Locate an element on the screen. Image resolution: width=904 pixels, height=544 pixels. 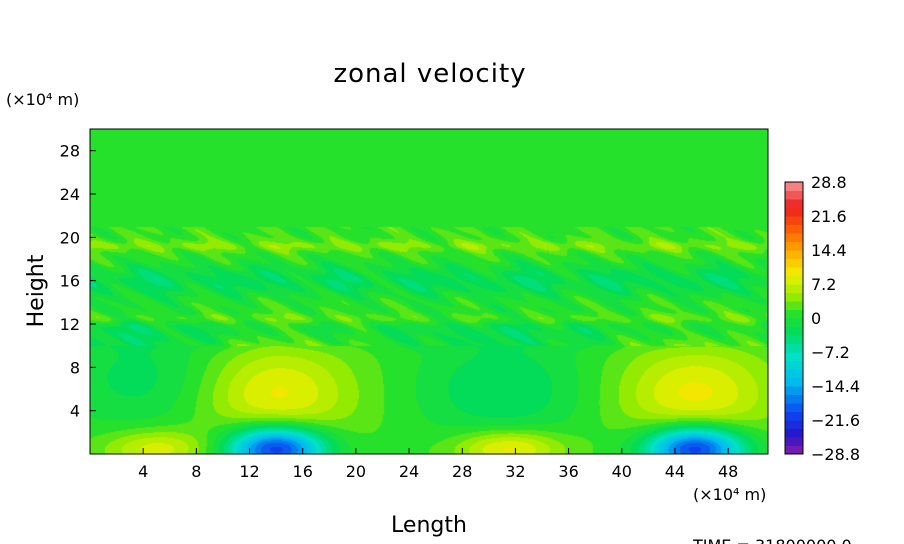
y-axis: 4 8 12 16 20 24 28 is located at coordinates (78, 281).